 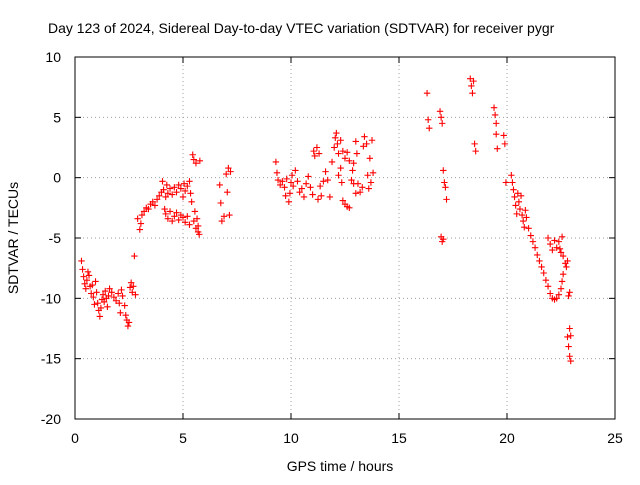 I want to click on y-axis-label: SDTVAR / TECUs, so click(x=13, y=238).